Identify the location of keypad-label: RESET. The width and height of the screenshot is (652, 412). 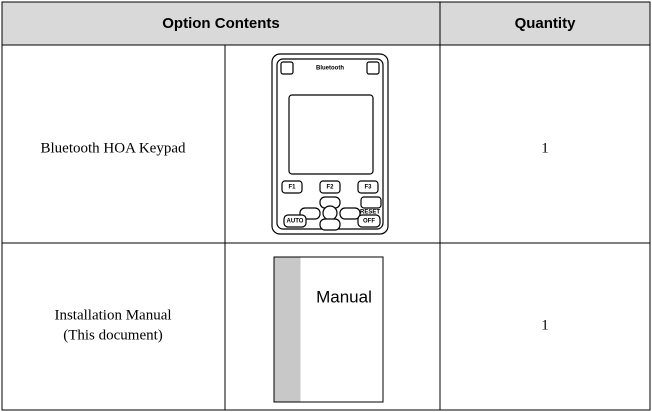
(370, 213).